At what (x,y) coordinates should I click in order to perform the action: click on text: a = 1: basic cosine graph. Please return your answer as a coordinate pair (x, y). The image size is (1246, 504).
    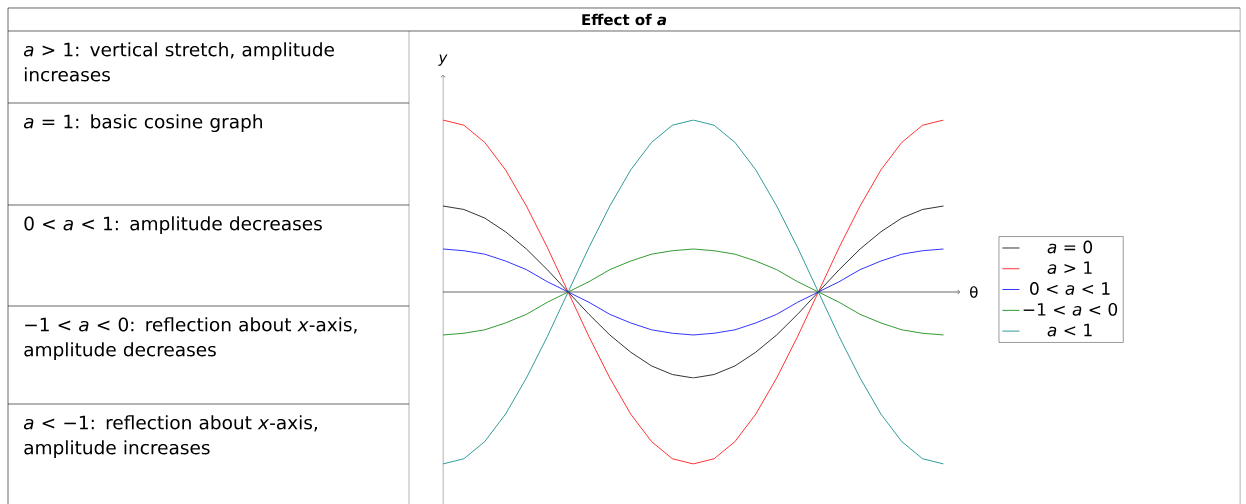
    Looking at the image, I should click on (142, 123).